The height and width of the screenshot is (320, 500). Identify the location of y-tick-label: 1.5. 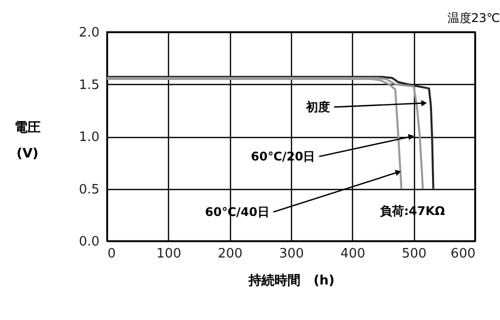
(89, 85).